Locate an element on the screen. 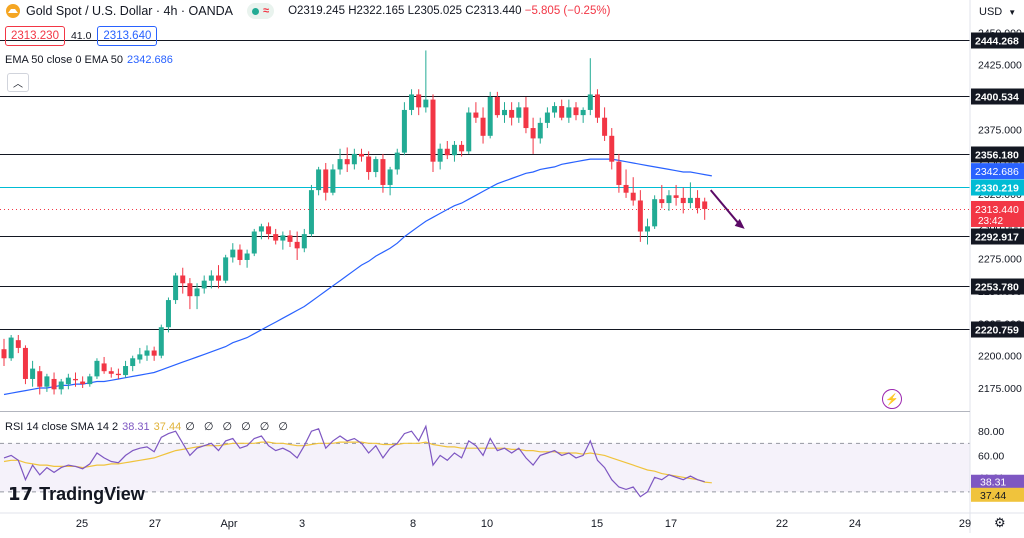 This screenshot has width=1024, height=538. wave-icon: ≈ is located at coordinates (266, 11).